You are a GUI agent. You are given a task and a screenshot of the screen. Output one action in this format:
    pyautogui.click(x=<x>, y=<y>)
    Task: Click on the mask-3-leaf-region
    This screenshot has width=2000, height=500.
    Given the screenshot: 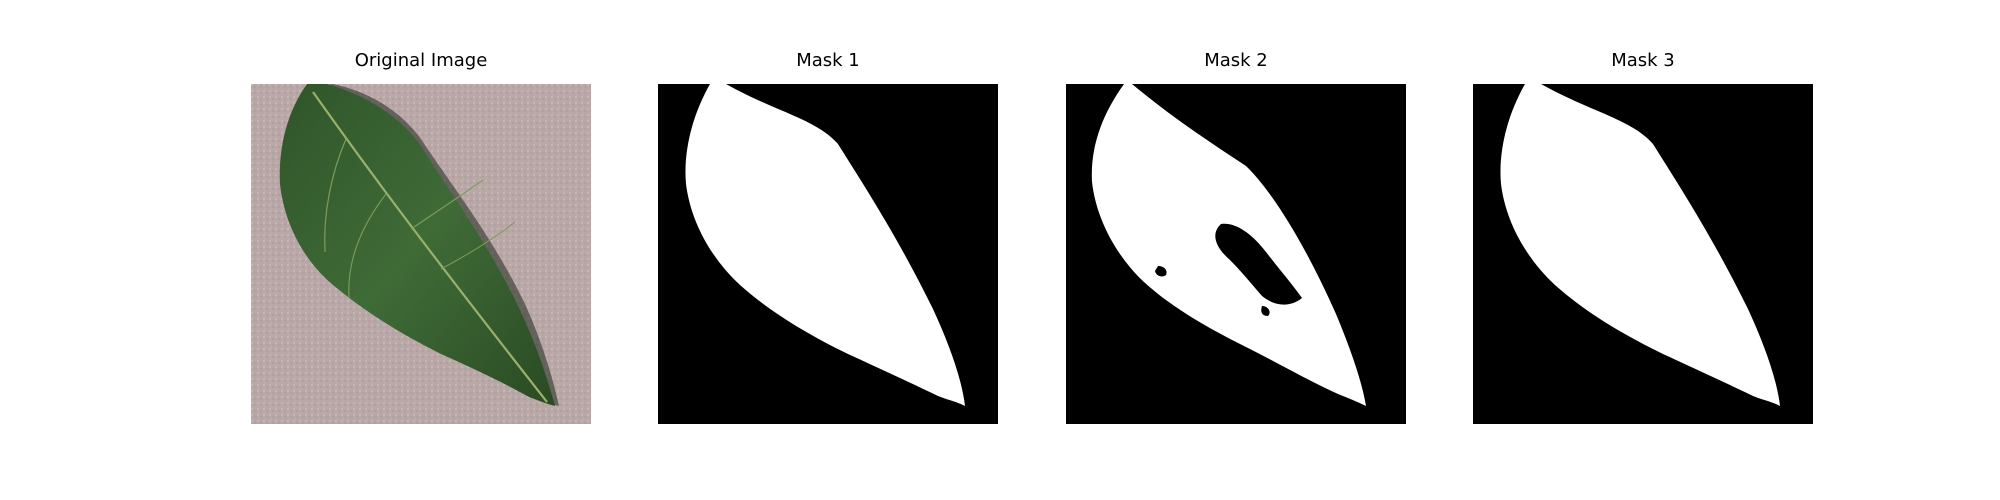 What is the action you would take?
    pyautogui.click(x=1640, y=245)
    